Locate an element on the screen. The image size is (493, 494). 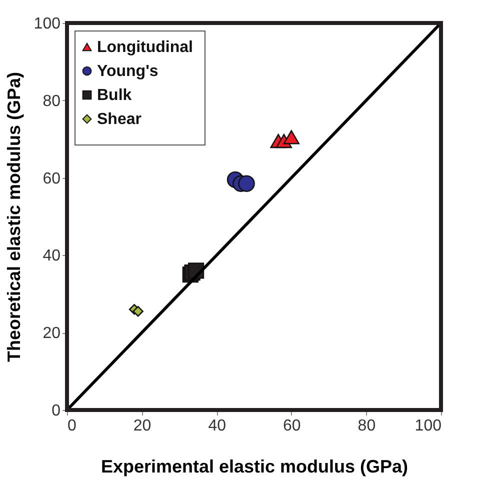
y-tick-label: 40 is located at coordinates (51, 256).